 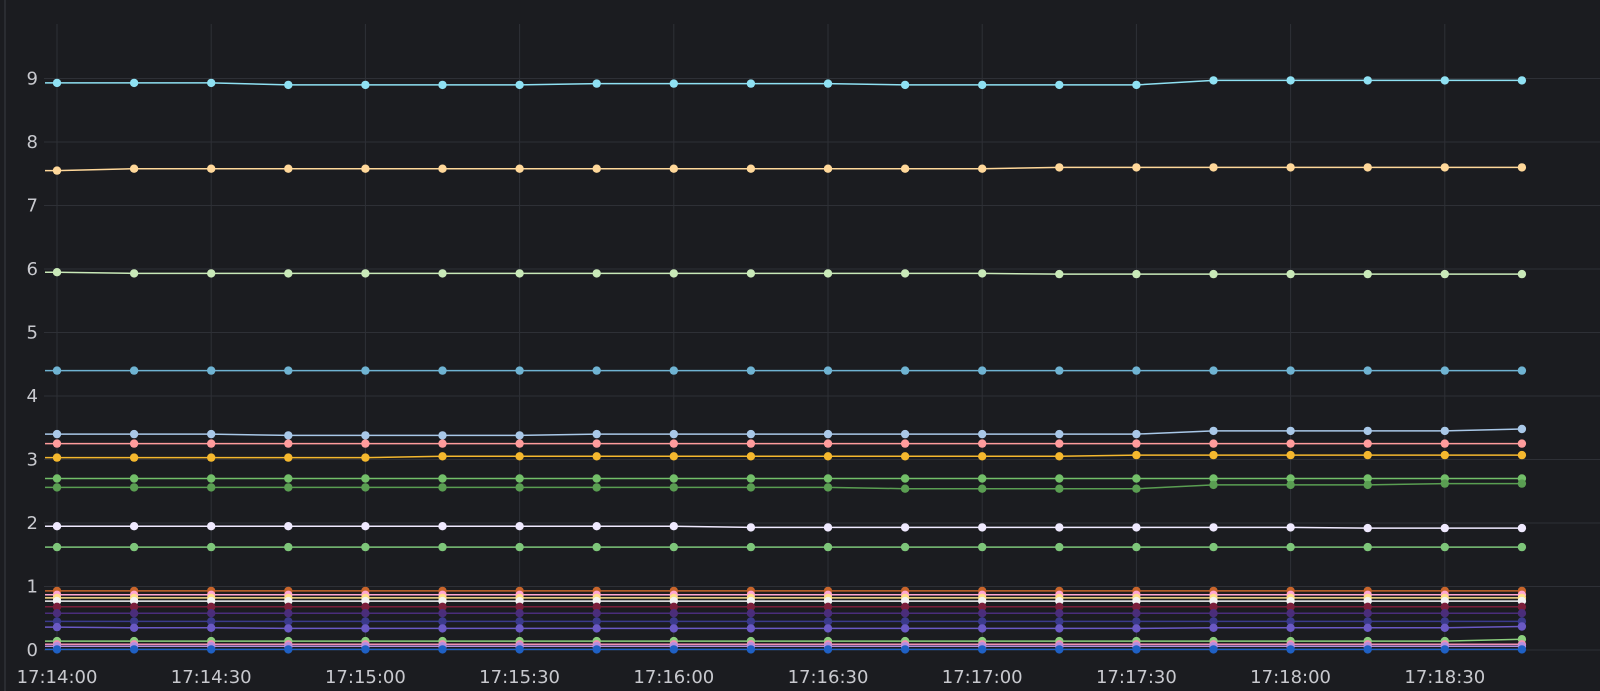 What do you see at coordinates (828, 677) in the screenshot?
I see `x-tick-label: 17:16:30` at bounding box center [828, 677].